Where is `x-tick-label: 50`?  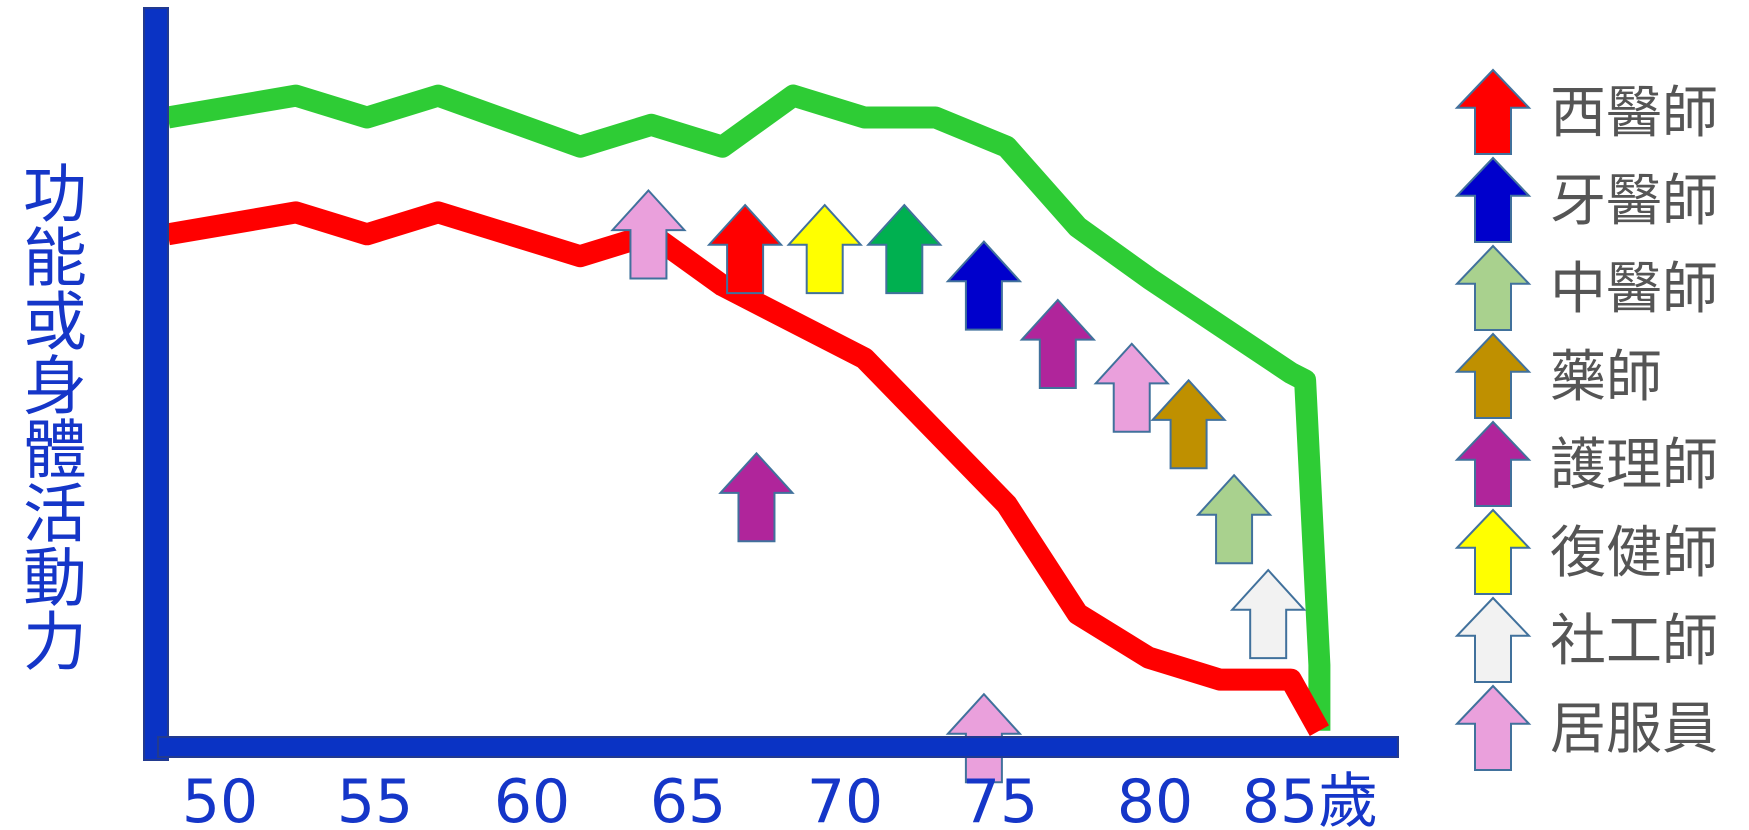 x-tick-label: 50 is located at coordinates (220, 798).